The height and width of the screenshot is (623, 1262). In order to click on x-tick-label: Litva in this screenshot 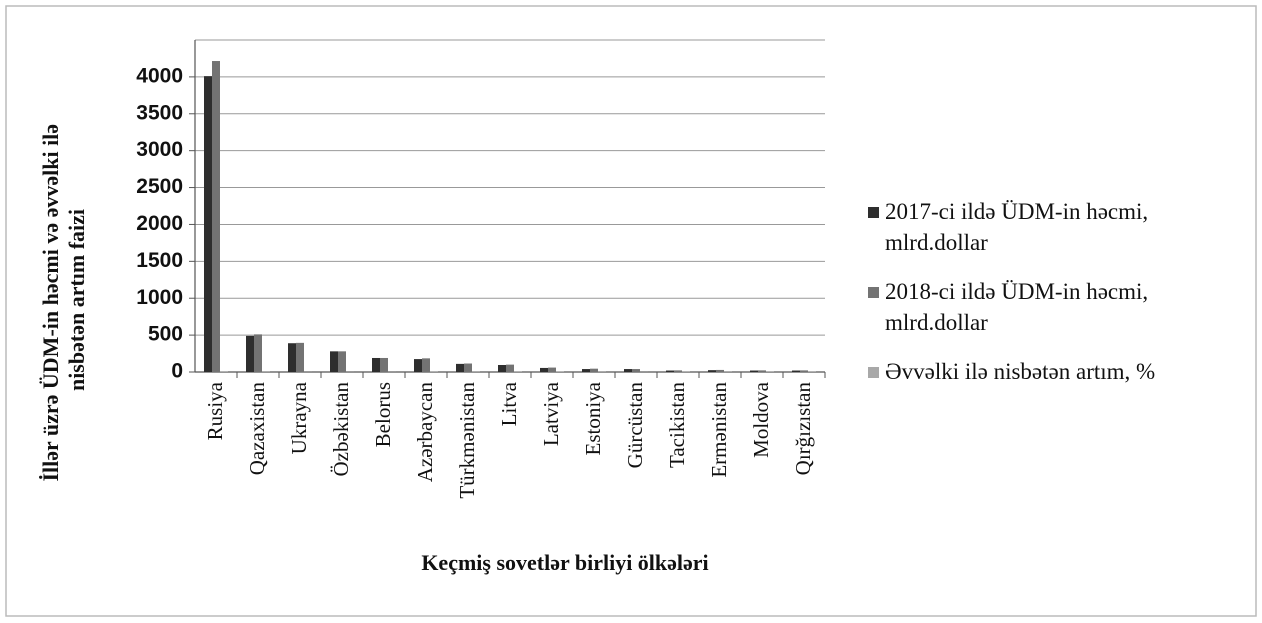, I will do `click(509, 403)`.